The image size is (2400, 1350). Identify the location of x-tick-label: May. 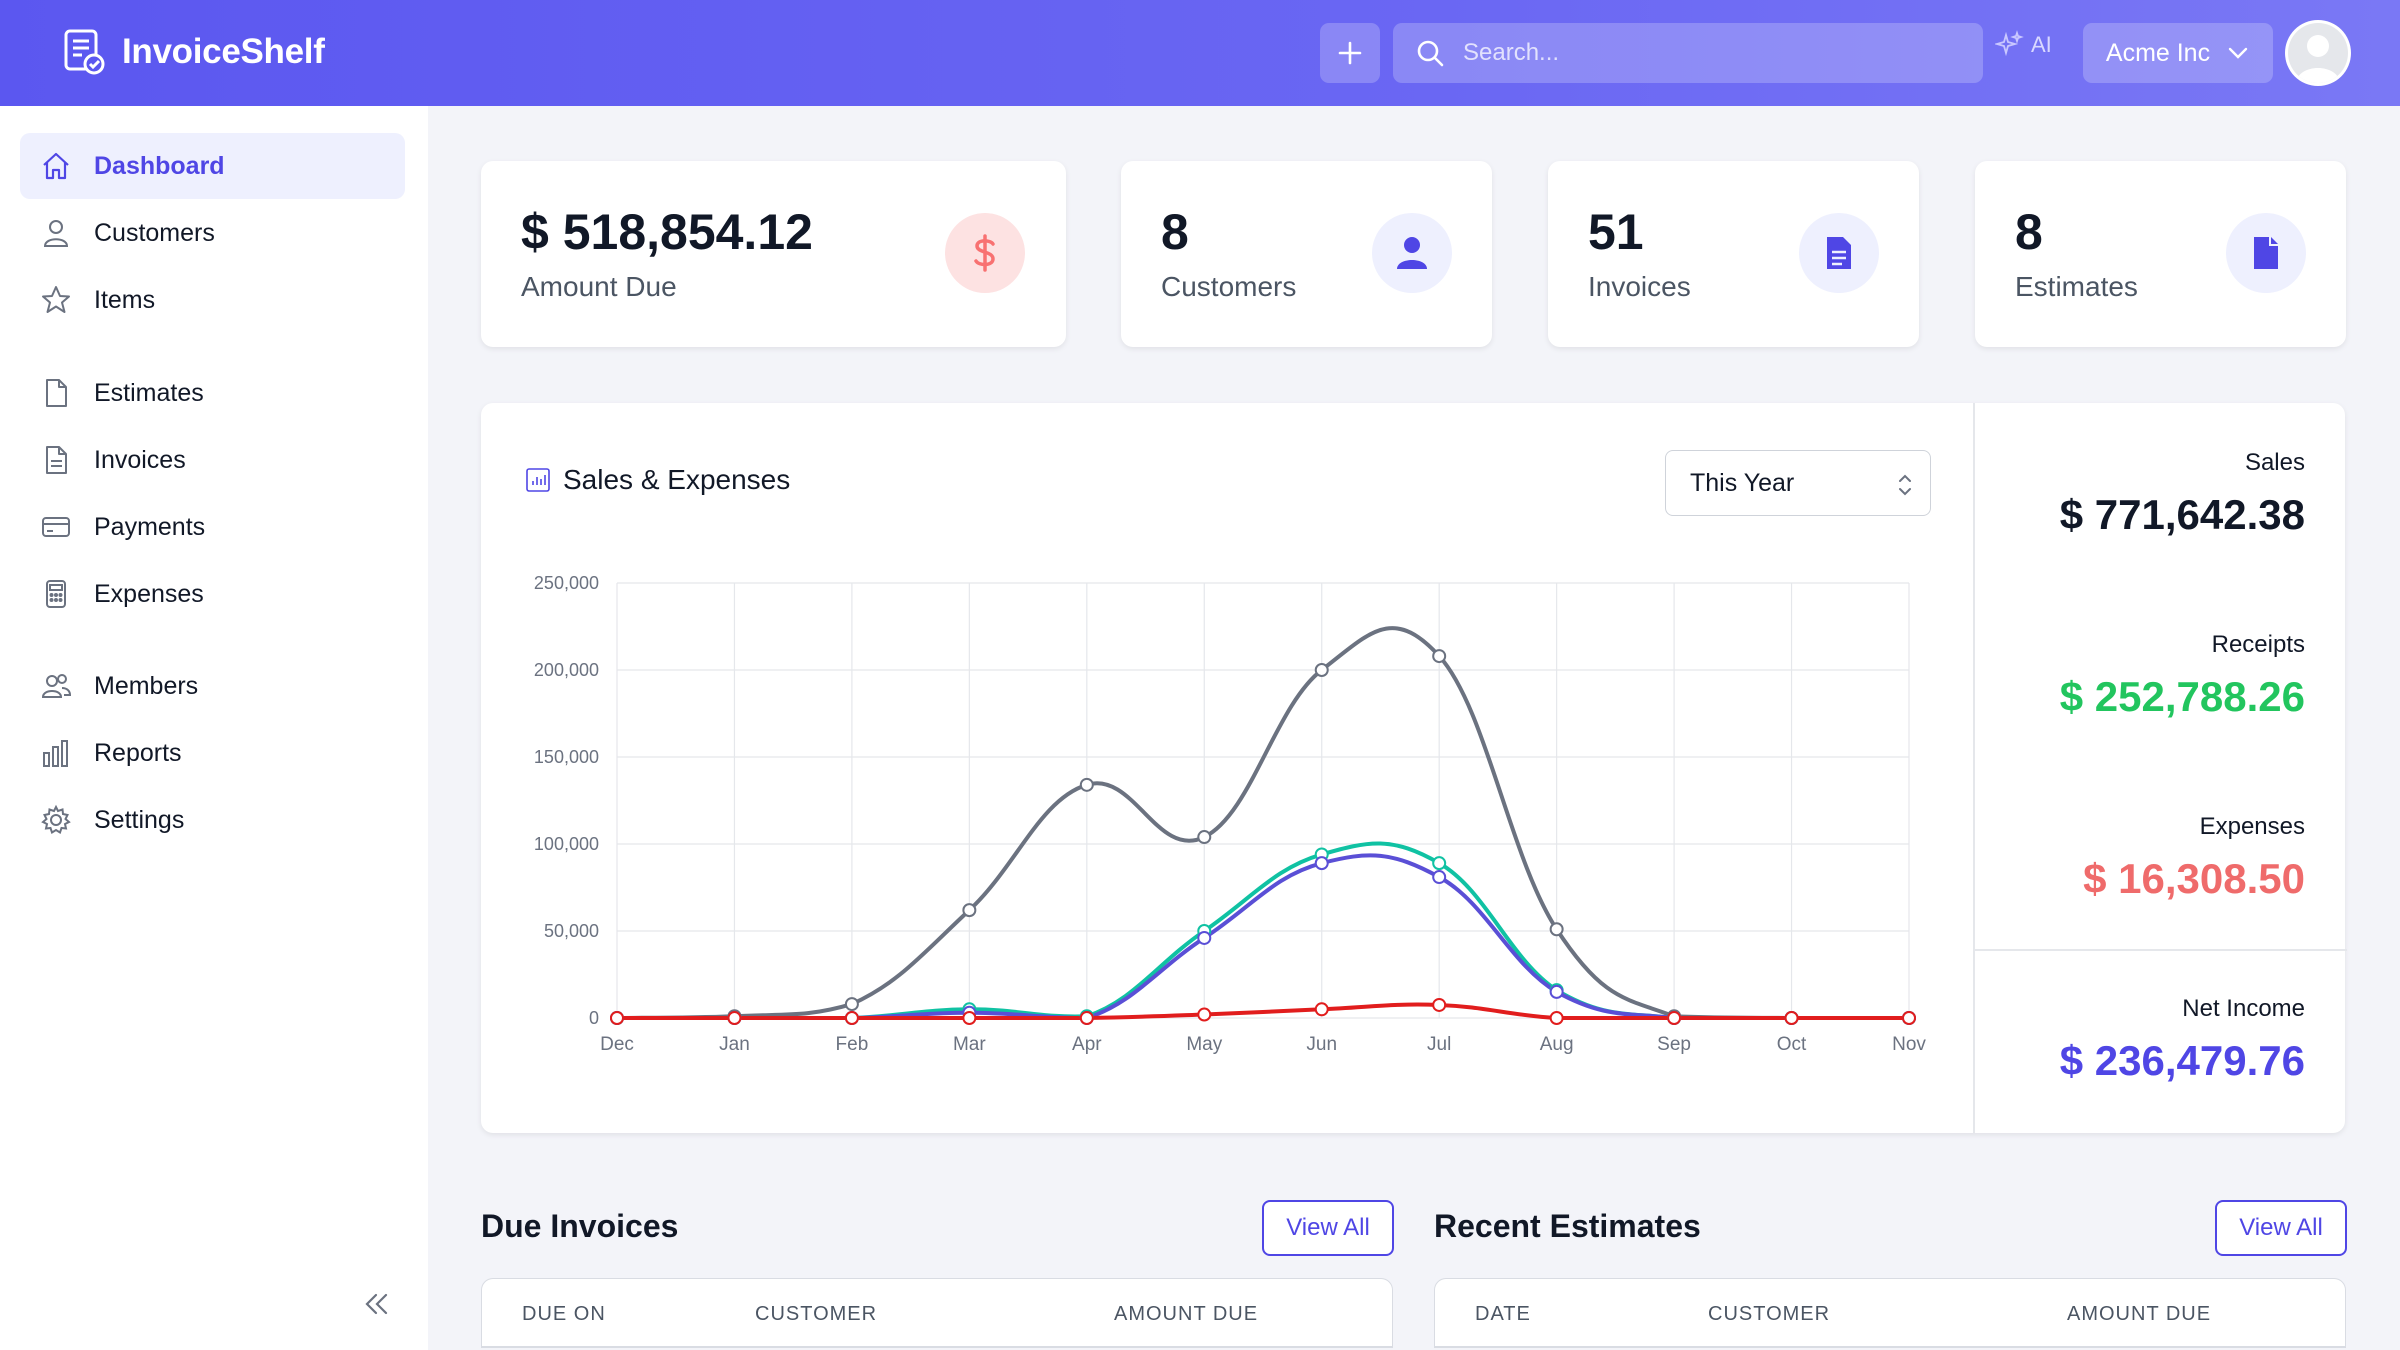
(1204, 1044).